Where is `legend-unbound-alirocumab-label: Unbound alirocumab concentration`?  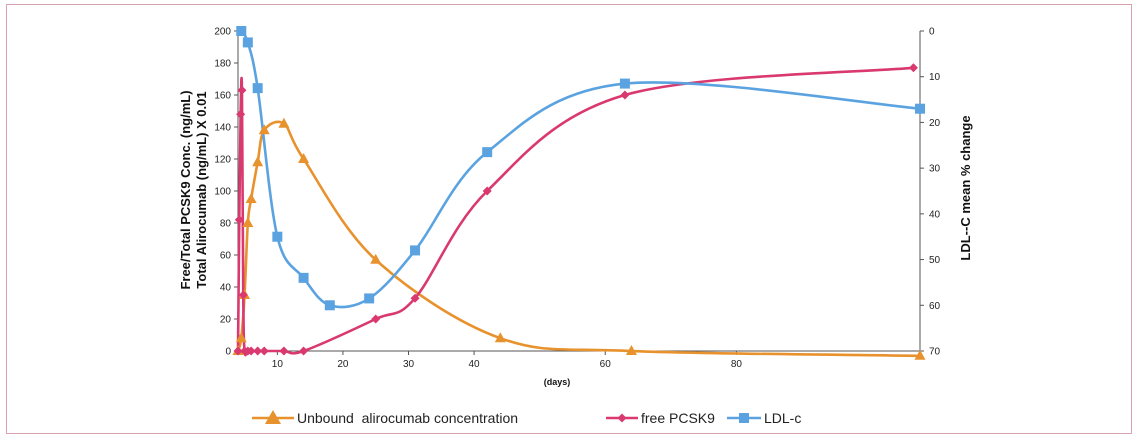 legend-unbound-alirocumab-label: Unbound alirocumab concentration is located at coordinates (407, 418).